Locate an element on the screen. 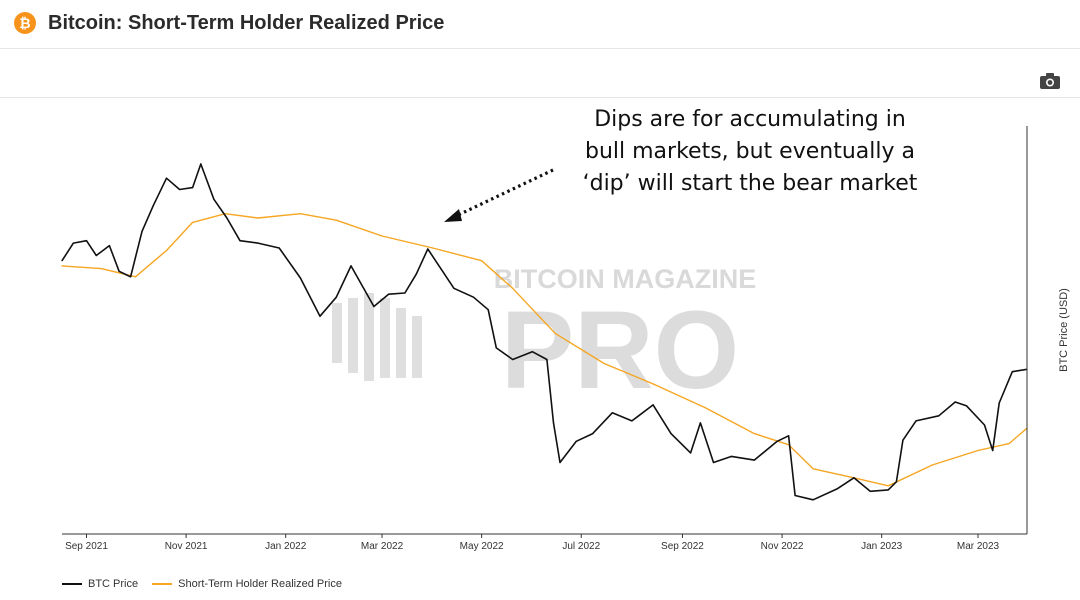 This screenshot has height=600, width=1080. annotation-arrow-shaft is located at coordinates (504, 193).